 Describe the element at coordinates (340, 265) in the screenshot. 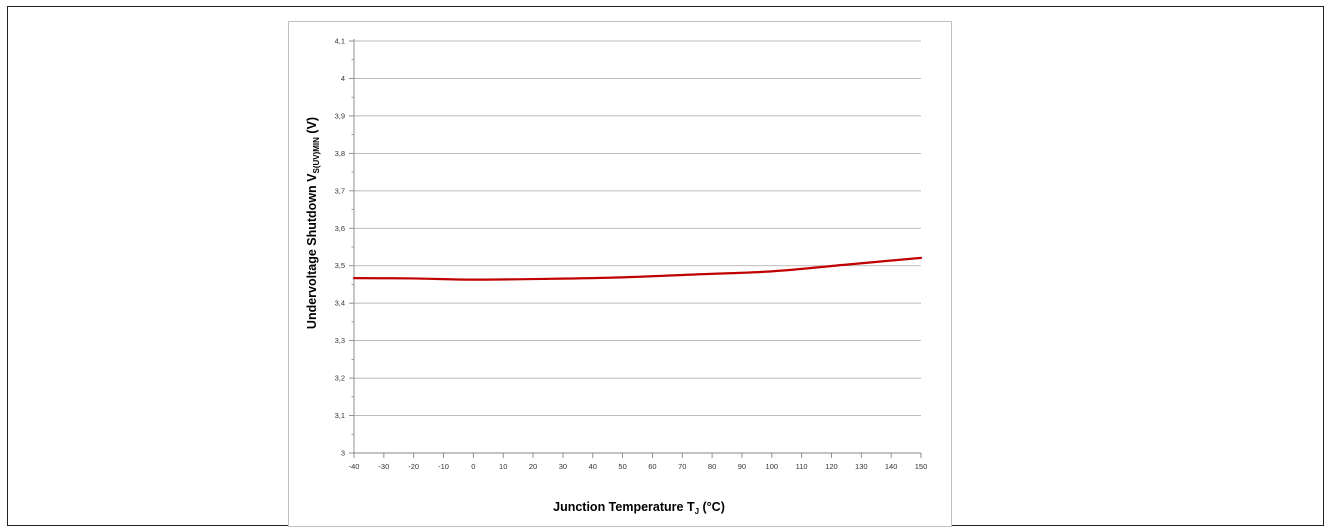

I see `y-tick-label: 3,5` at that location.